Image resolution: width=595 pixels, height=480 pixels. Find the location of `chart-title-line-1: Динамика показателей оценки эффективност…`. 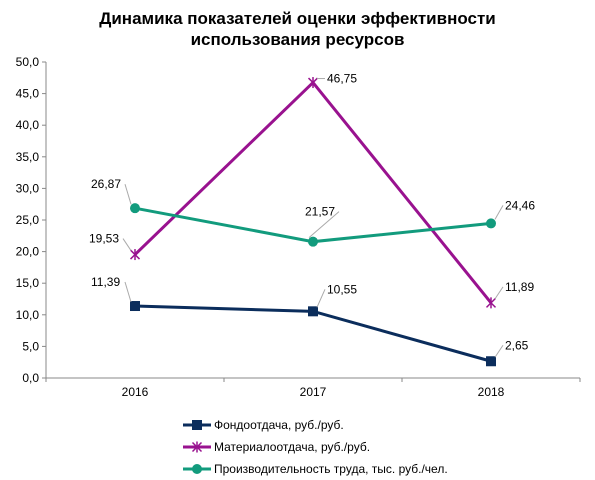

chart-title-line-1: Динамика показателей оценки эффективност… is located at coordinates (297, 18).